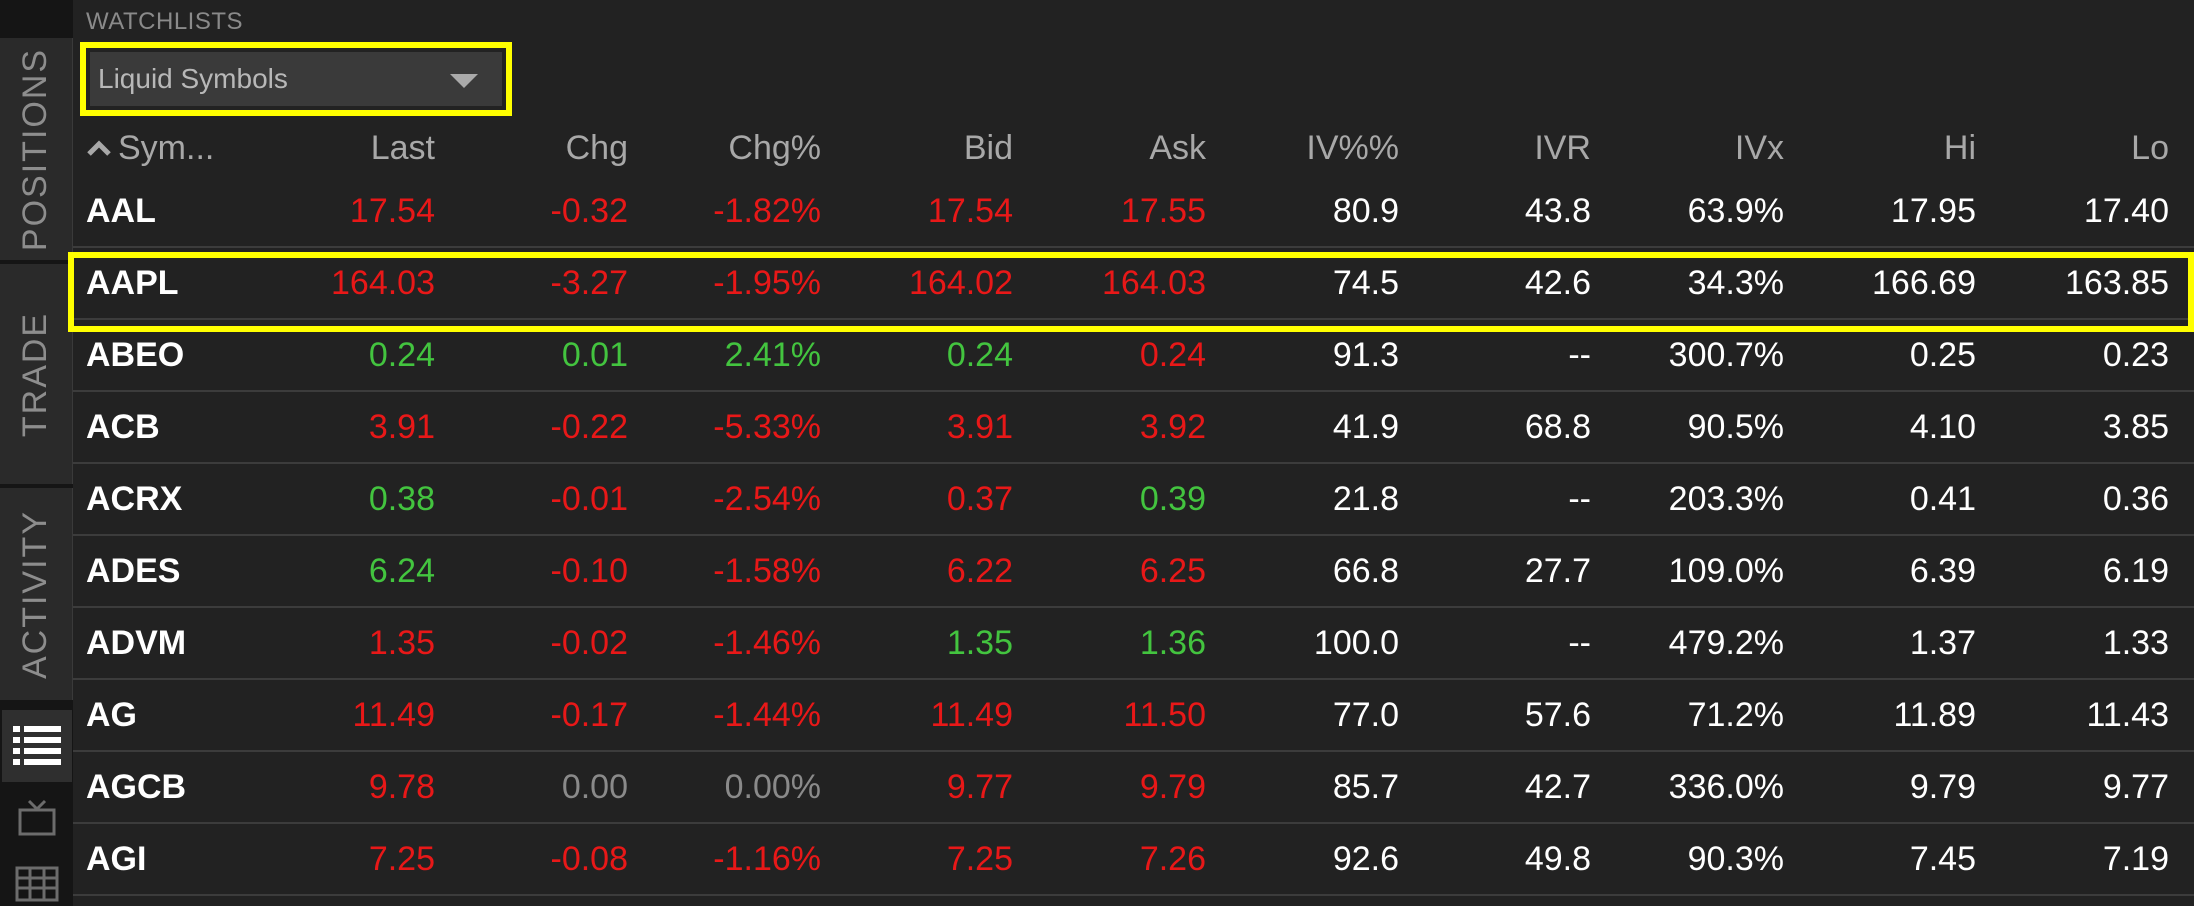  What do you see at coordinates (774, 147) in the screenshot?
I see `col-header-chg-pct: Chg%` at bounding box center [774, 147].